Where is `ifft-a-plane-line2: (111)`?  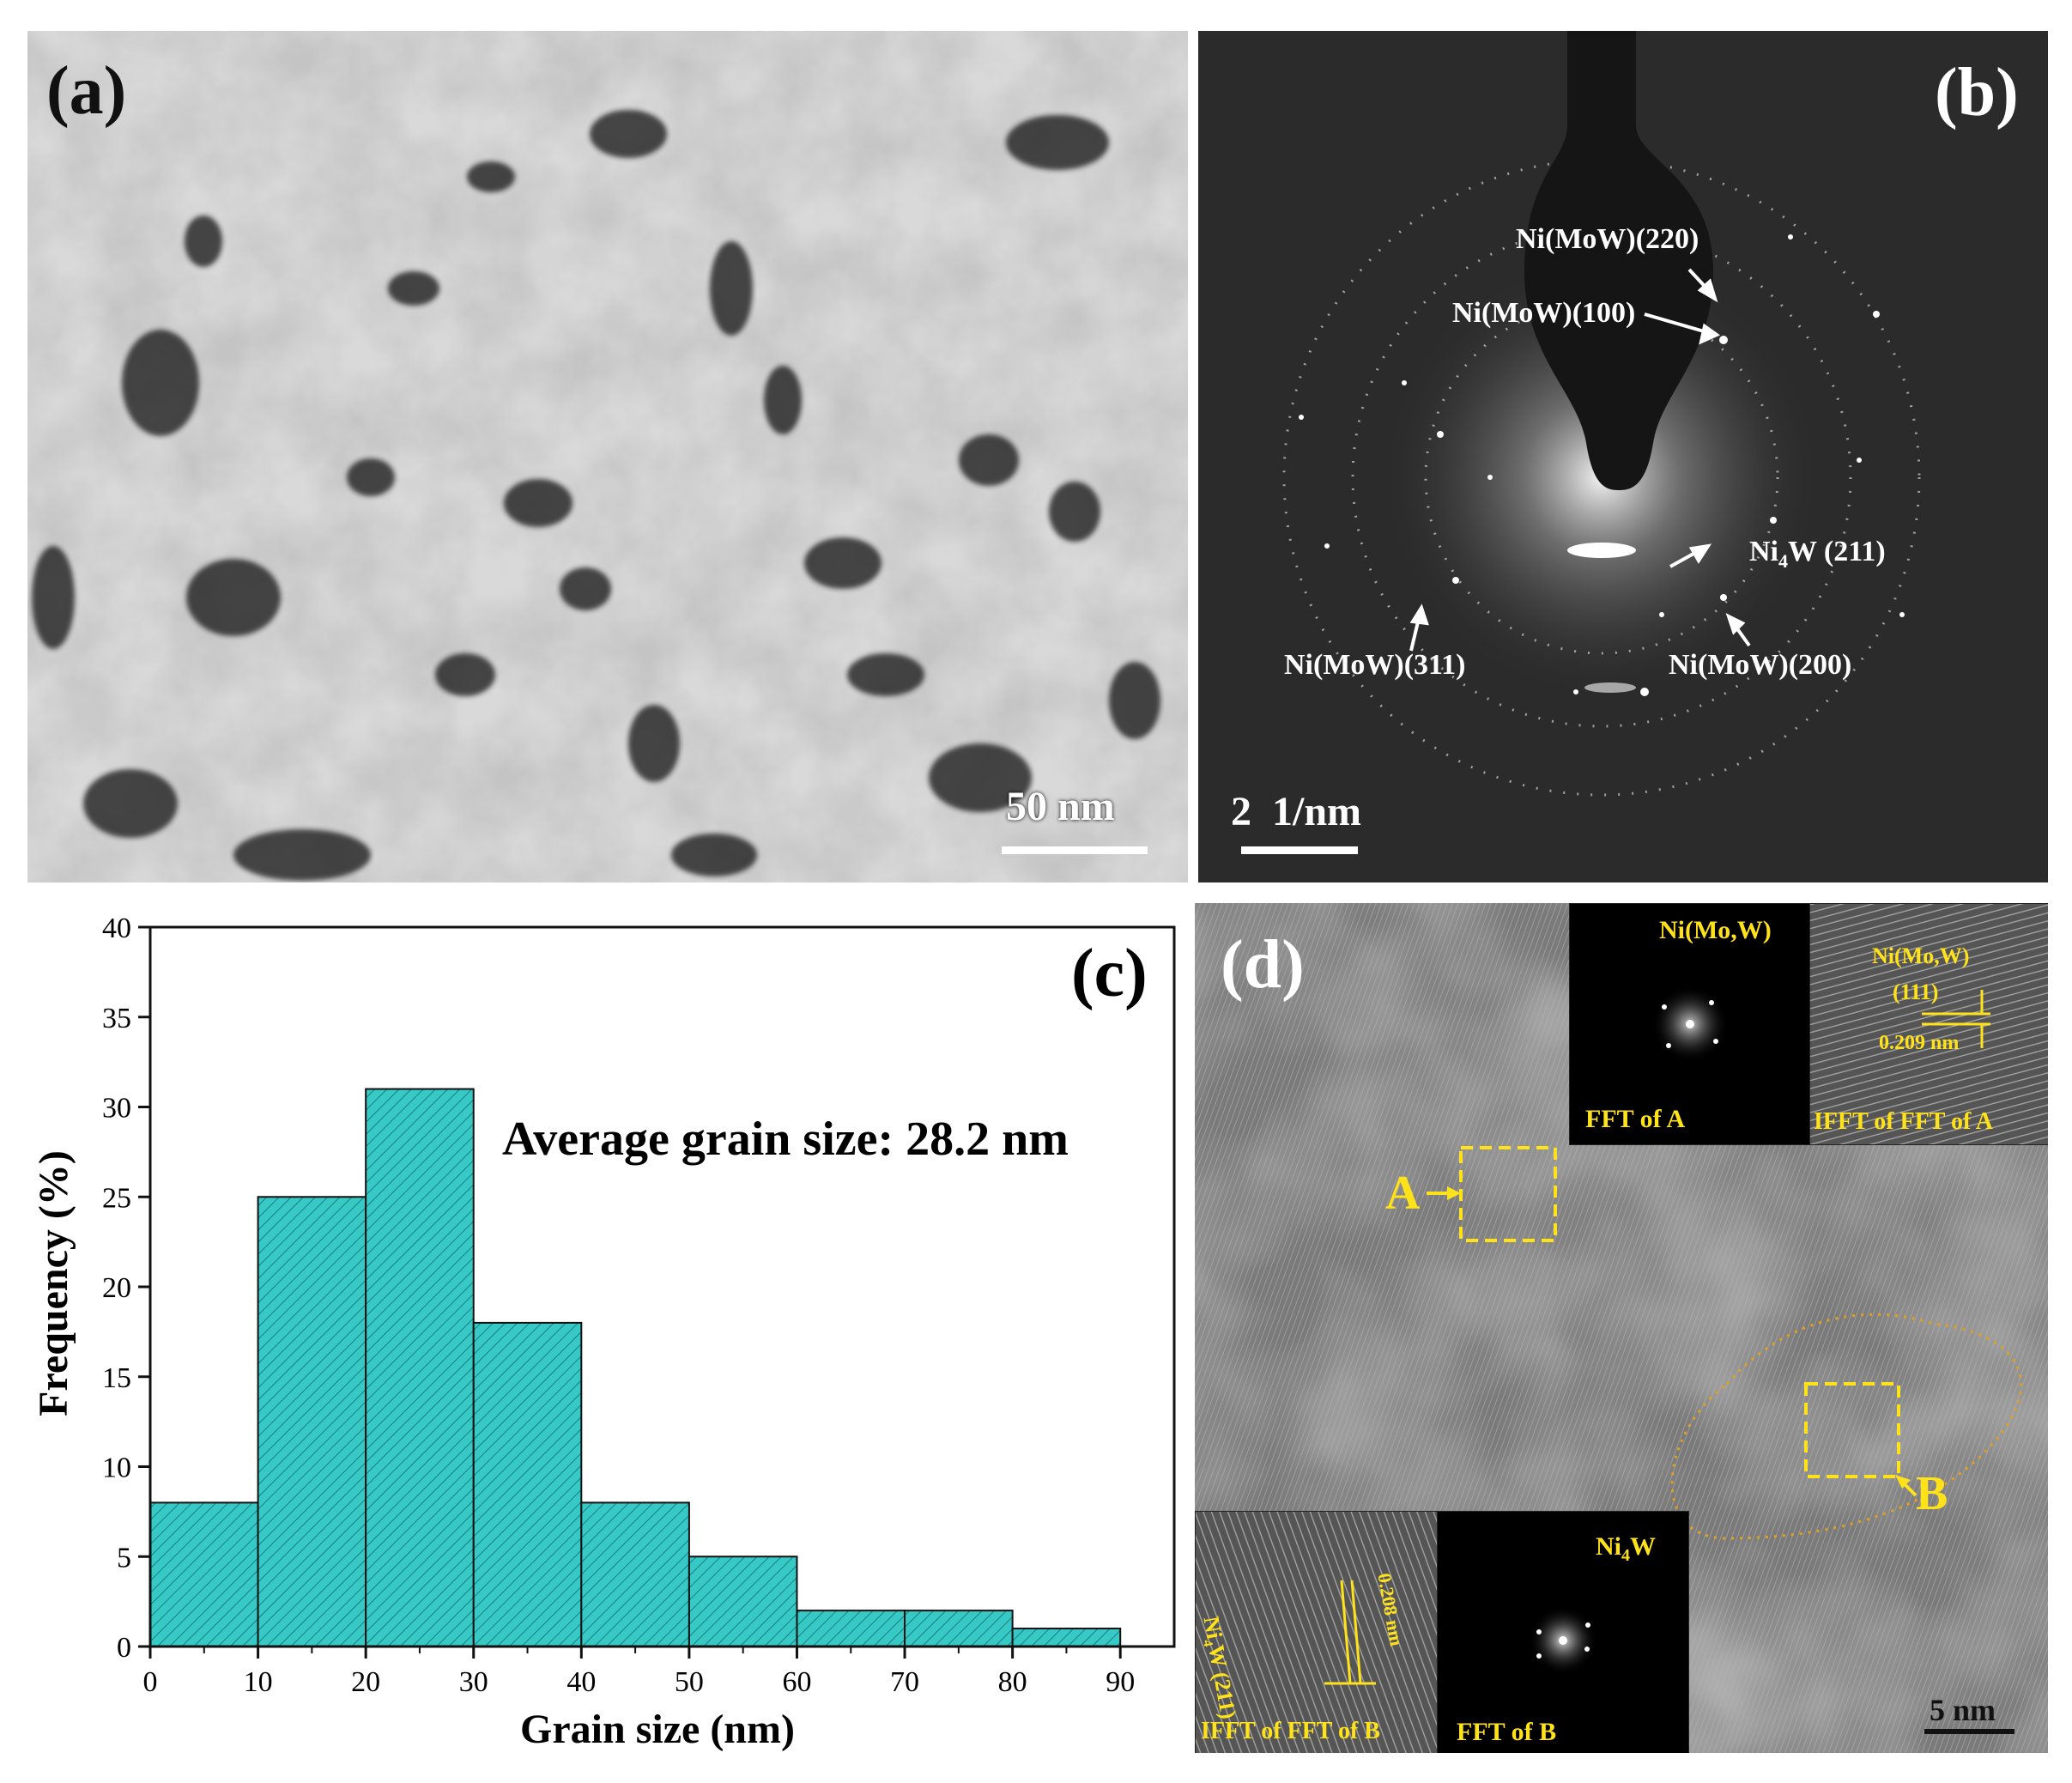 ifft-a-plane-line2: (111) is located at coordinates (1916, 991).